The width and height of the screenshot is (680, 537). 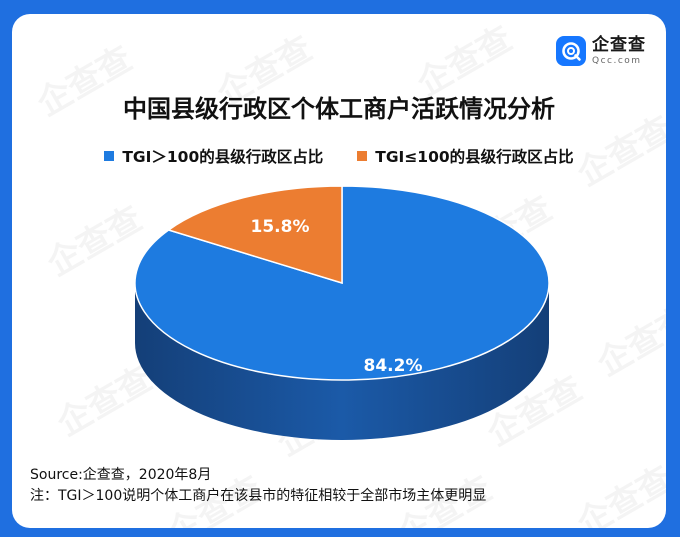 I want to click on legend-swatch-blue, so click(x=109, y=156).